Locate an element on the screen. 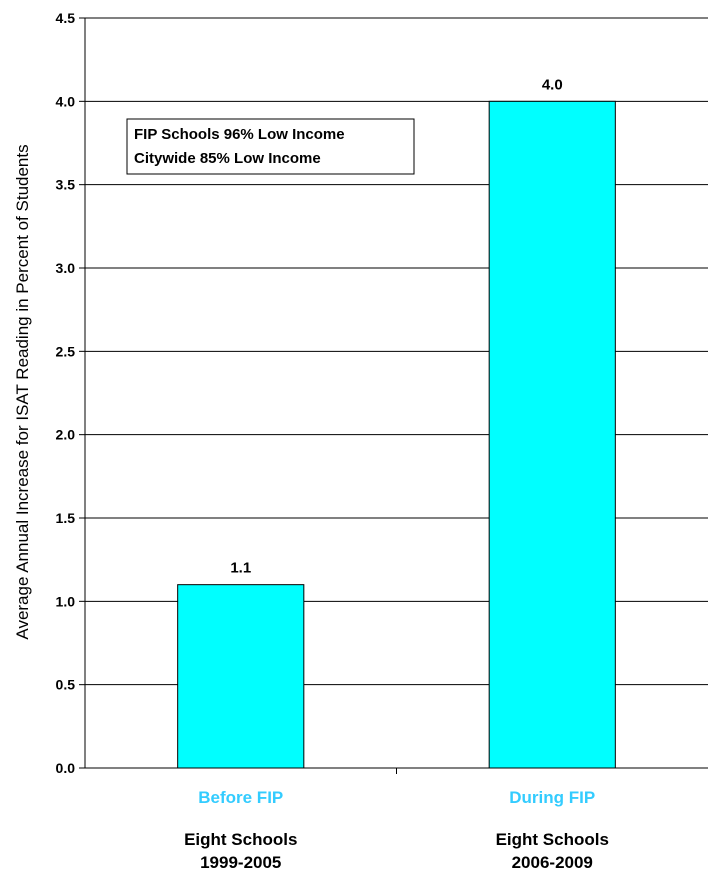 This screenshot has width=710, height=883. y-tick-label: 1.5 is located at coordinates (66, 518).